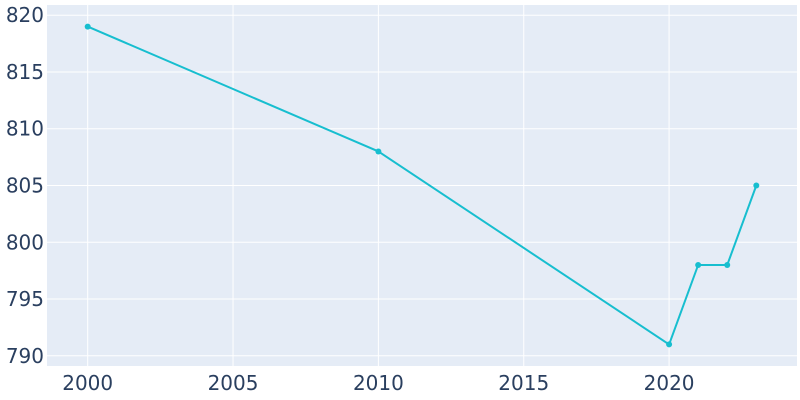  What do you see at coordinates (25, 299) in the screenshot?
I see `y-tick-label: 795` at bounding box center [25, 299].